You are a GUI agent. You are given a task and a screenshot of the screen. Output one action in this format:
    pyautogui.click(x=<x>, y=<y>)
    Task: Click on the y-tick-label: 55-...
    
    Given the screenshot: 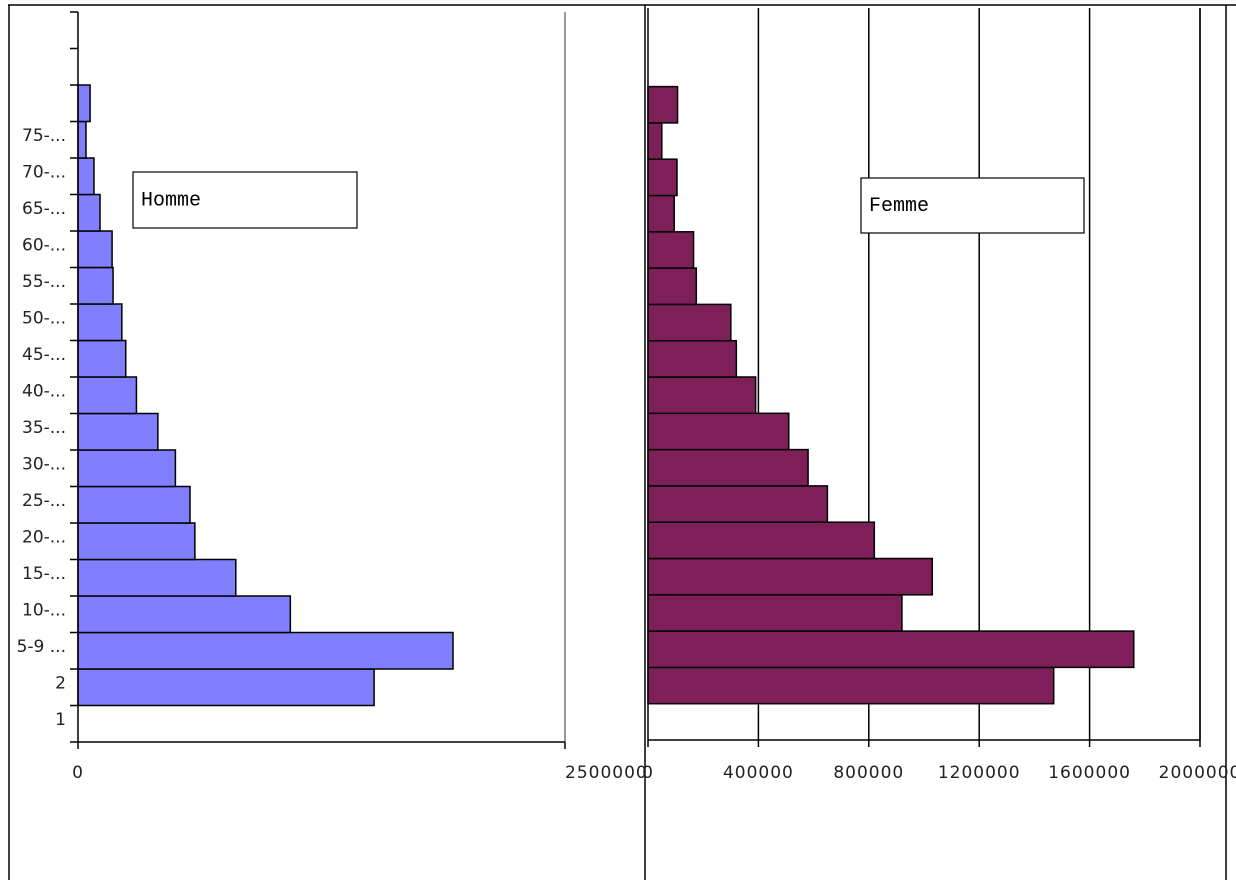 What is the action you would take?
    pyautogui.click(x=44, y=282)
    